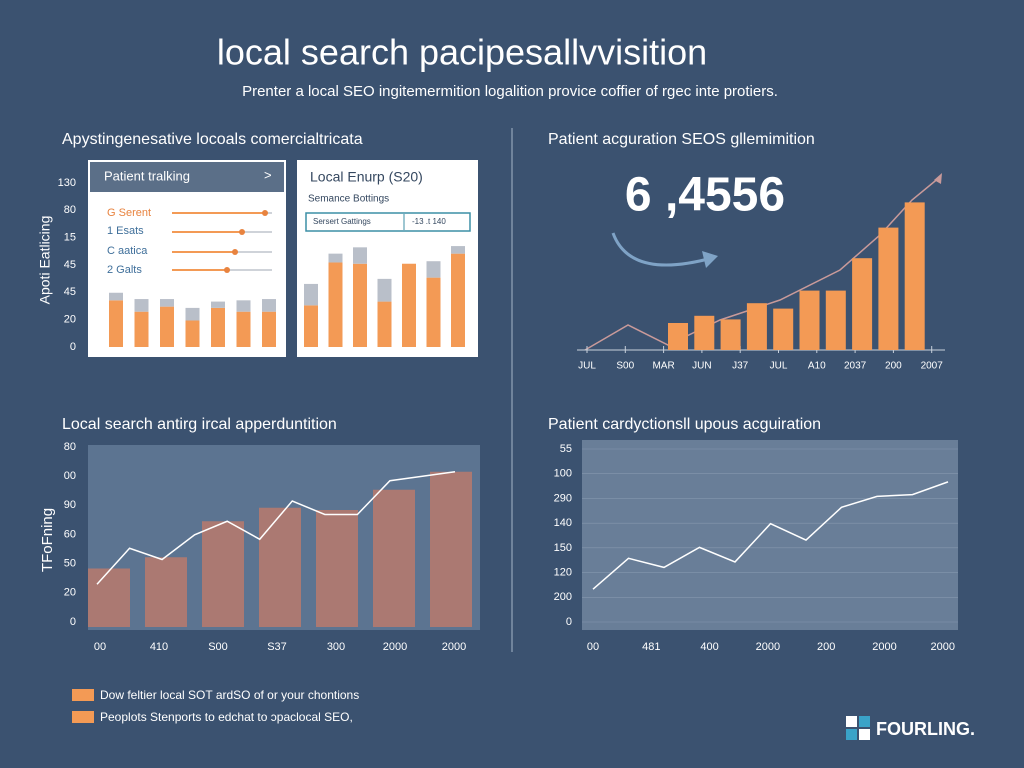 The image size is (1024, 768). I want to click on chevron: >, so click(268, 174).